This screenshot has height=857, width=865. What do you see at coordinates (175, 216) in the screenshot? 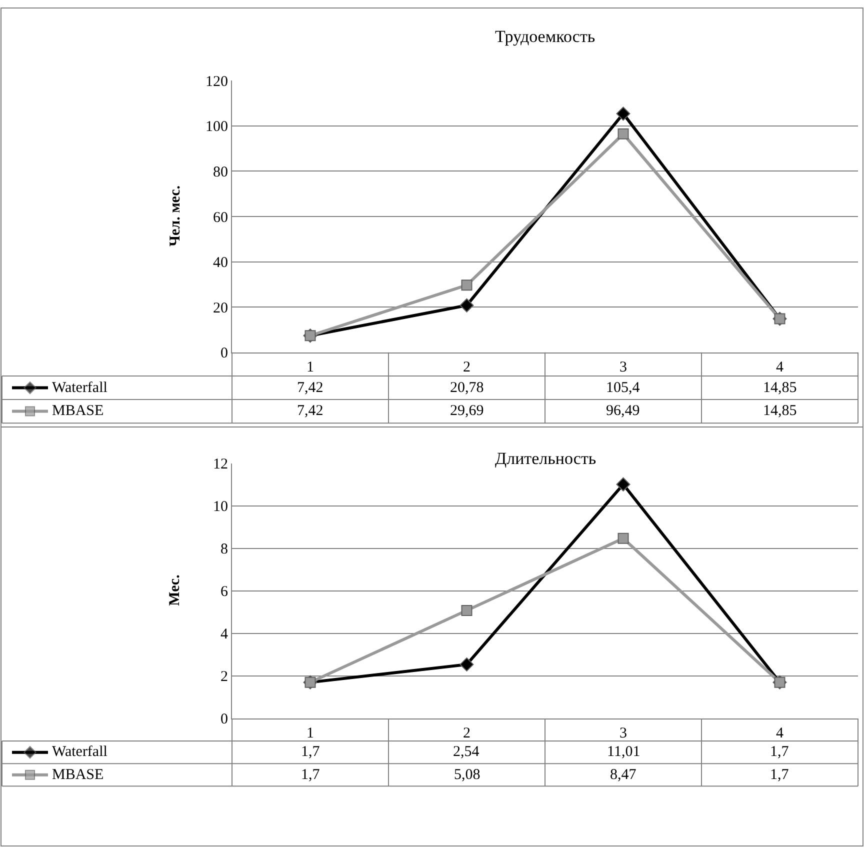
I see `y-axis-title: Чел. мес.` at bounding box center [175, 216].